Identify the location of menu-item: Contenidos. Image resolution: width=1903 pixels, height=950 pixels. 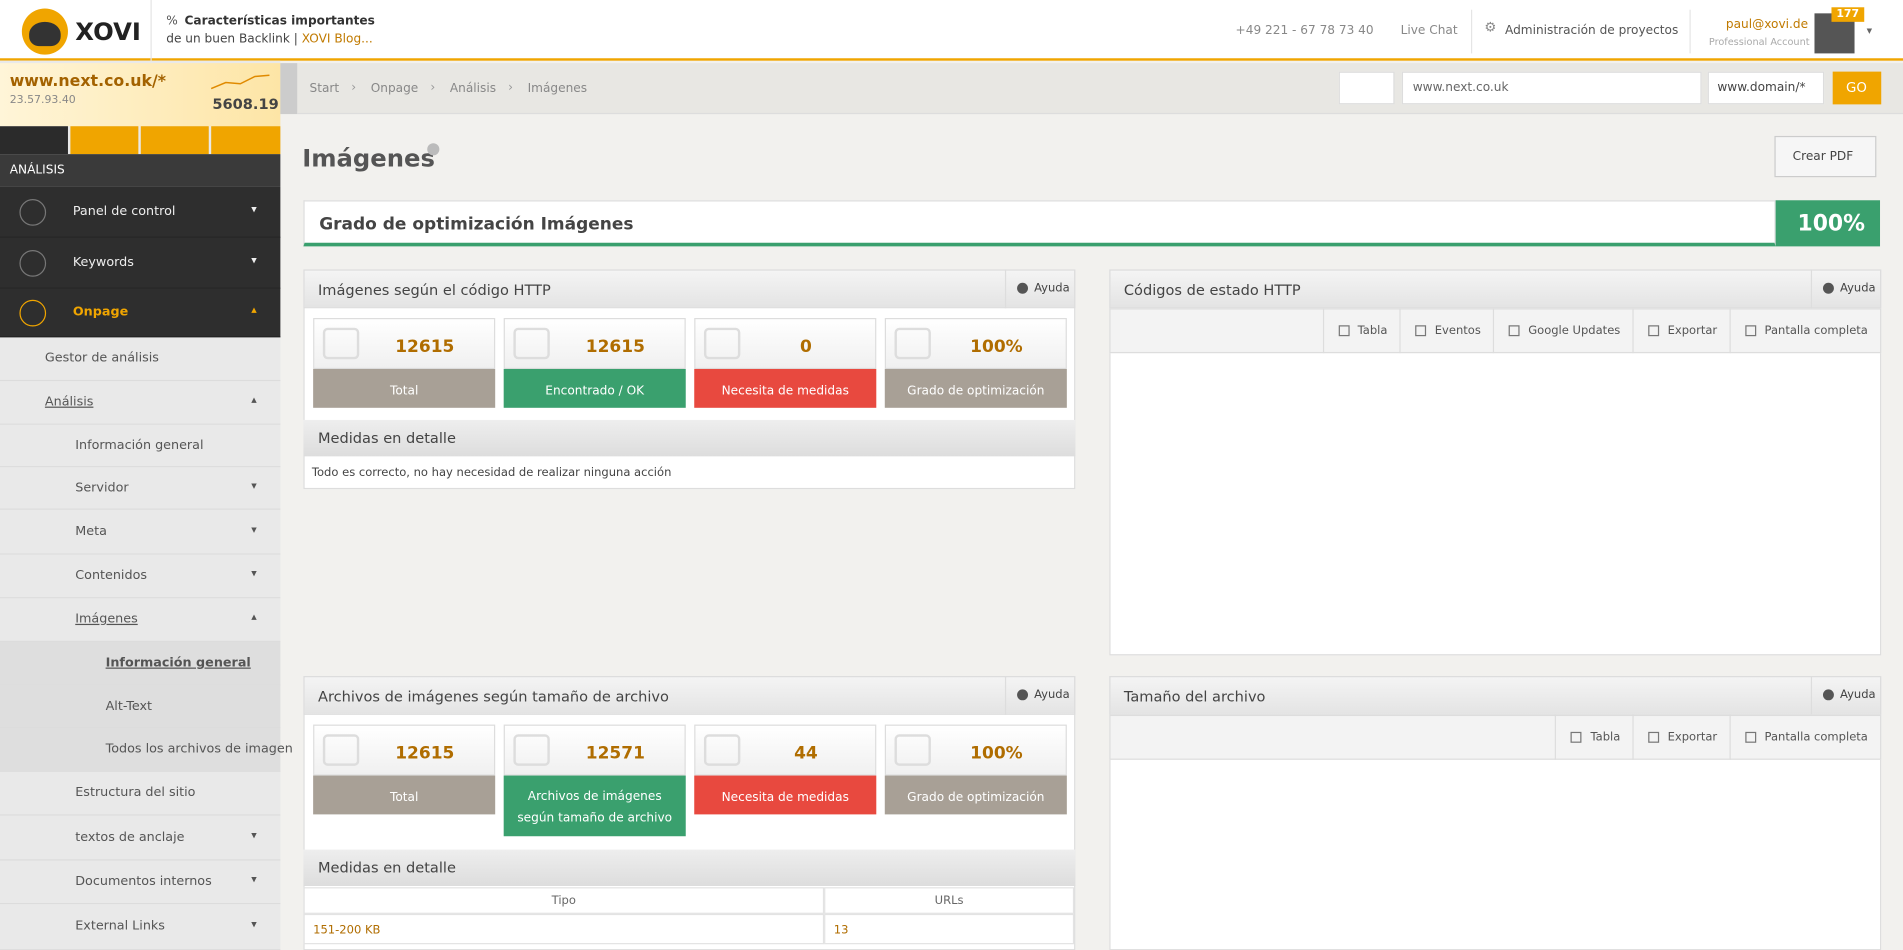
(111, 575).